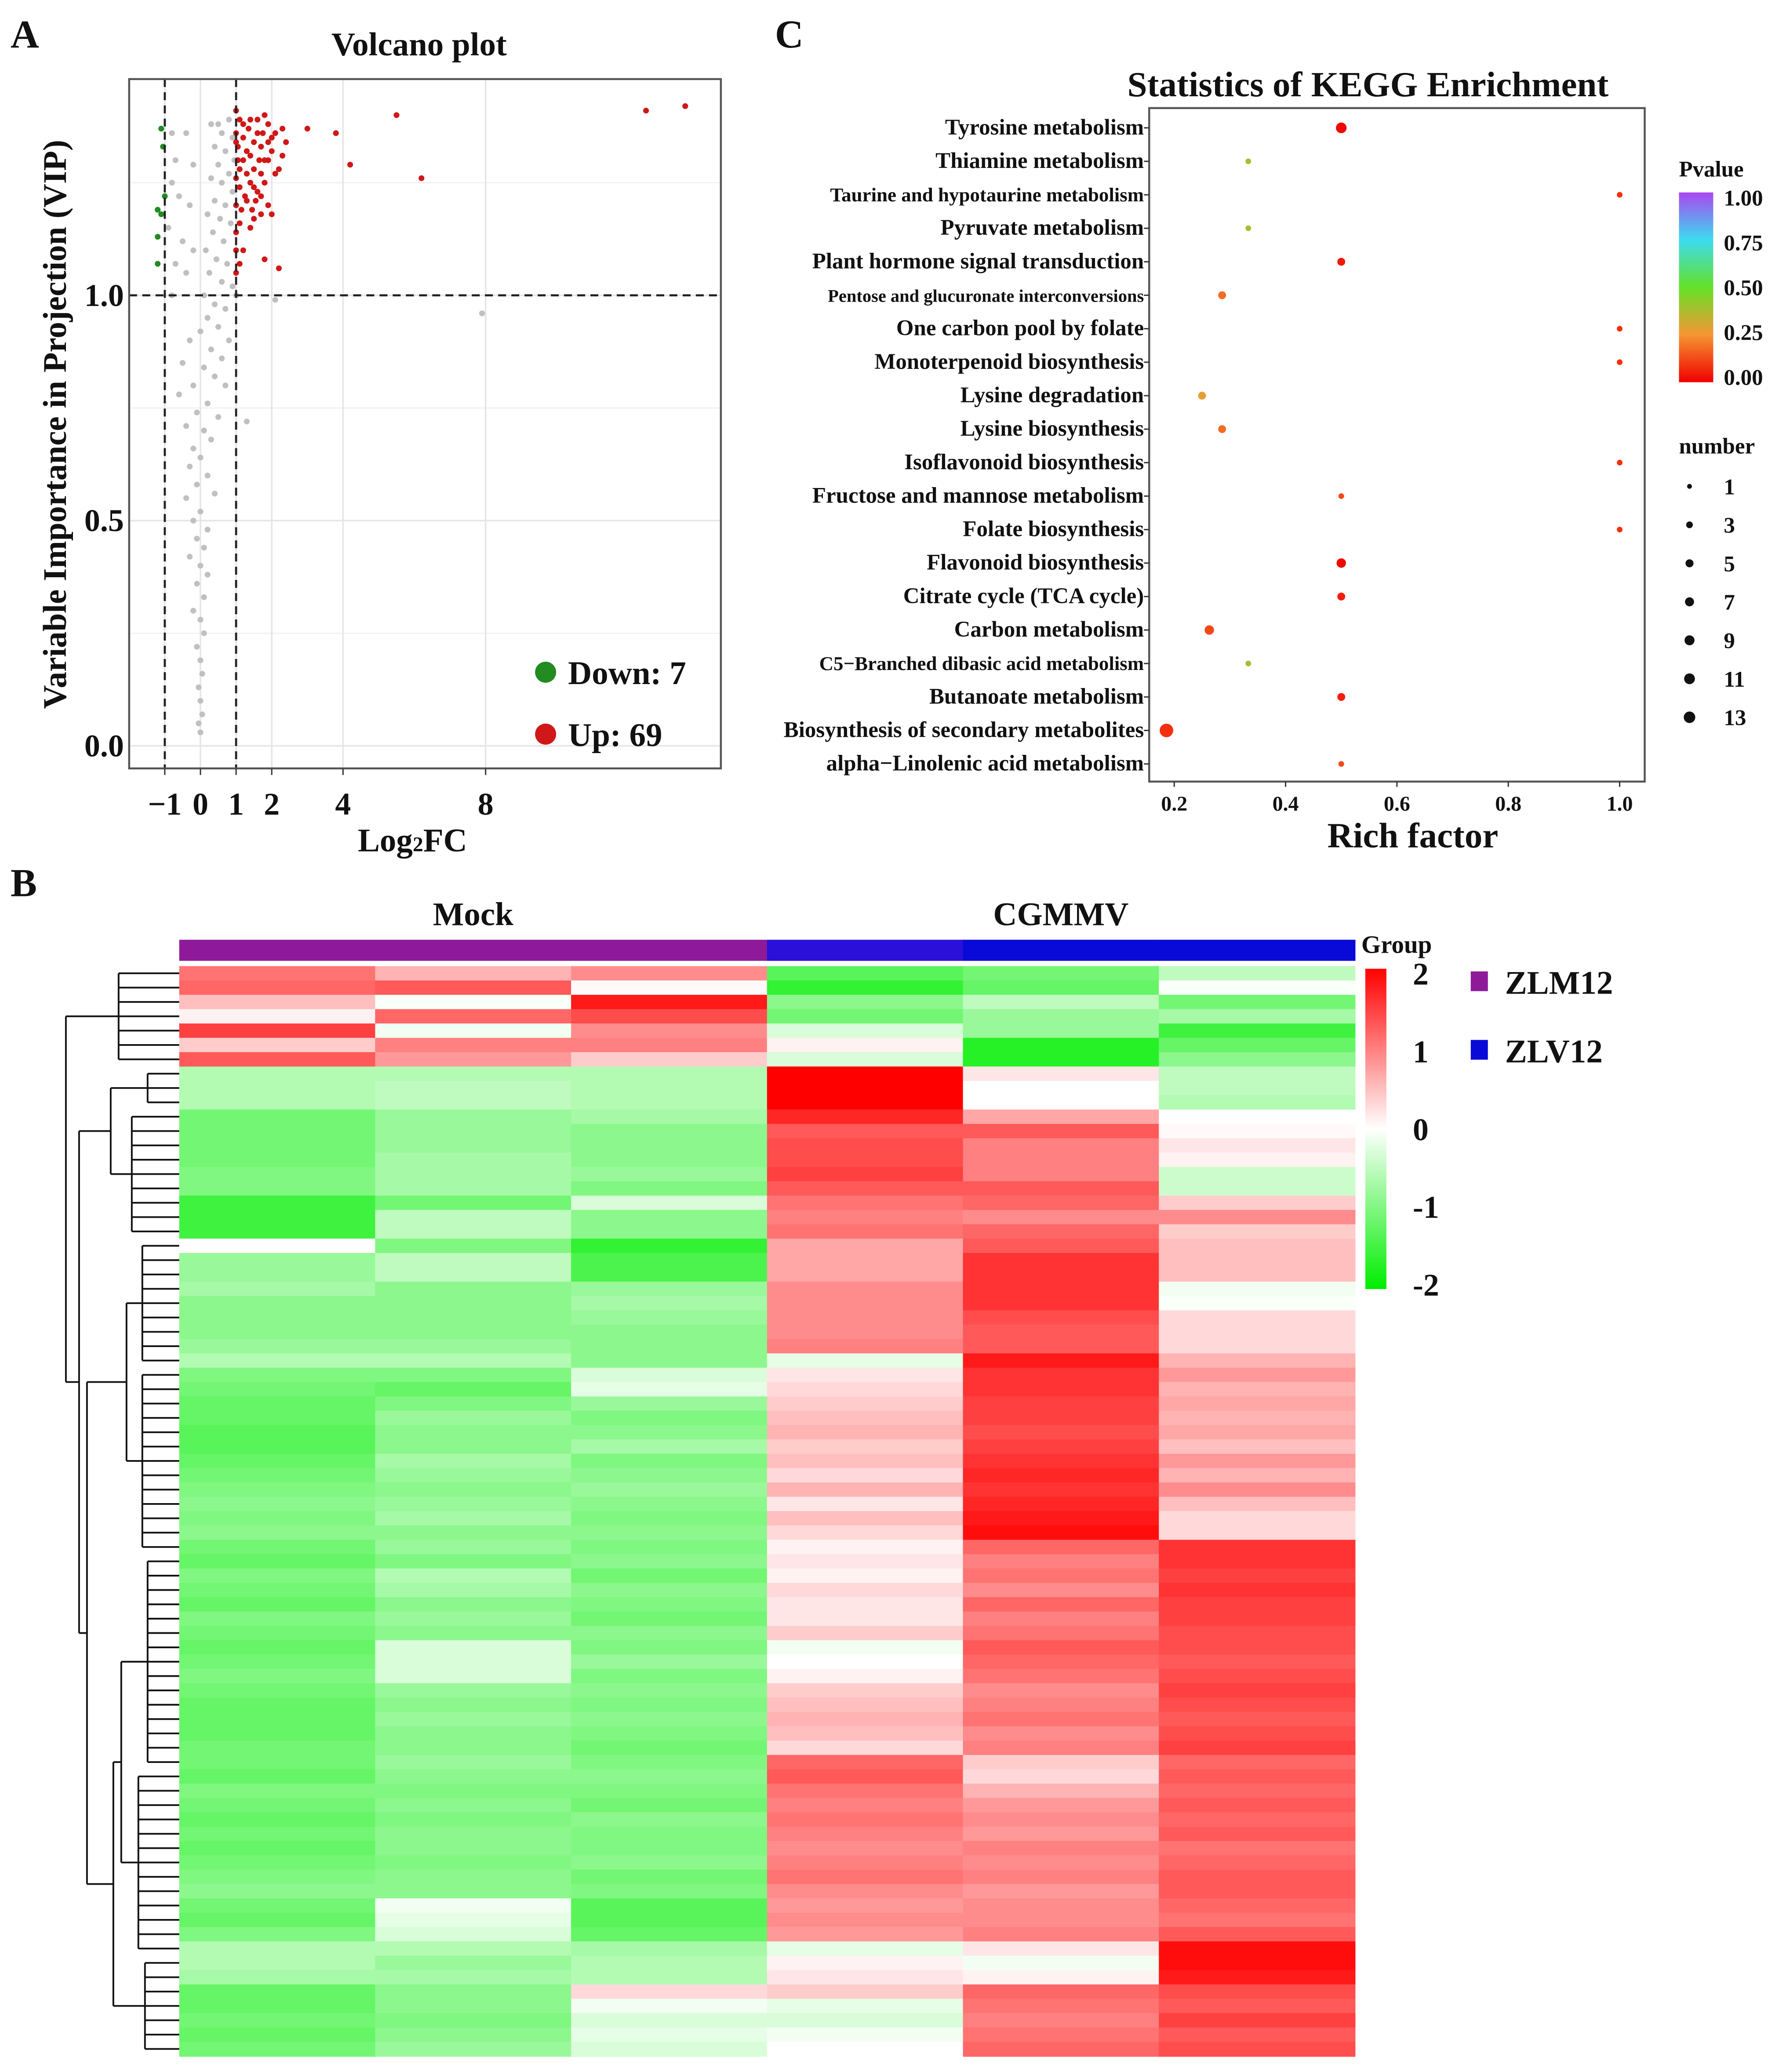 This screenshot has width=1779, height=2072. I want to click on pvalue-legend-title: Pvalue, so click(1711, 170).